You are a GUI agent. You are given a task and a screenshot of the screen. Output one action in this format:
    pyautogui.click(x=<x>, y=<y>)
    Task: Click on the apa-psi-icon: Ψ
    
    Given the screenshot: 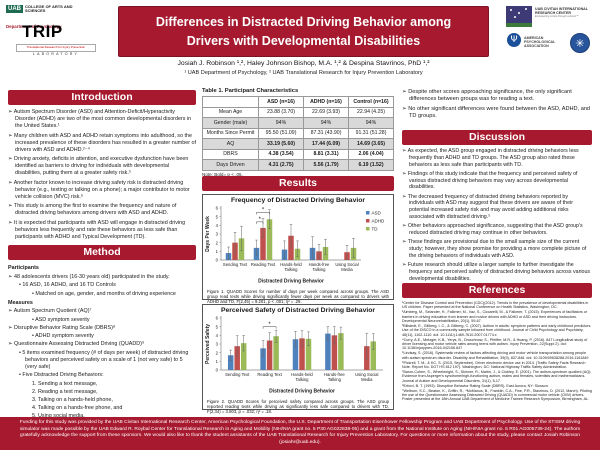 What is the action you would take?
    pyautogui.click(x=514, y=40)
    